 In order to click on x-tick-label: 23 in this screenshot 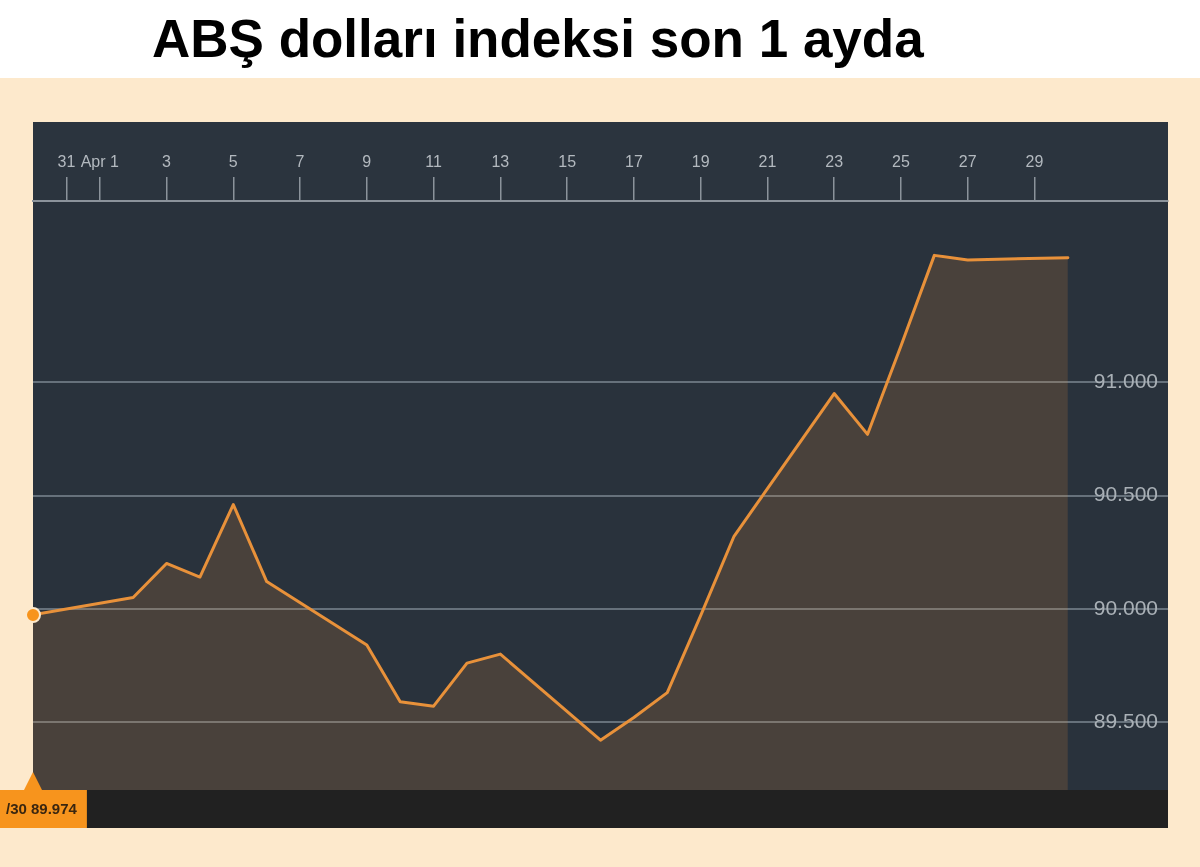, I will do `click(834, 161)`.